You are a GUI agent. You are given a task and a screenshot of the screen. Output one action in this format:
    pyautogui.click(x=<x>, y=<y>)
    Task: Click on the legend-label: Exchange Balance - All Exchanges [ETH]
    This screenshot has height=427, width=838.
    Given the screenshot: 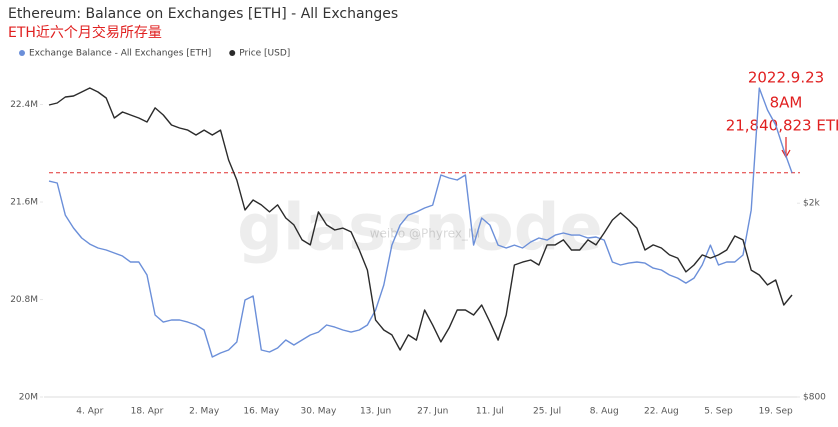 What is the action you would take?
    pyautogui.click(x=120, y=54)
    